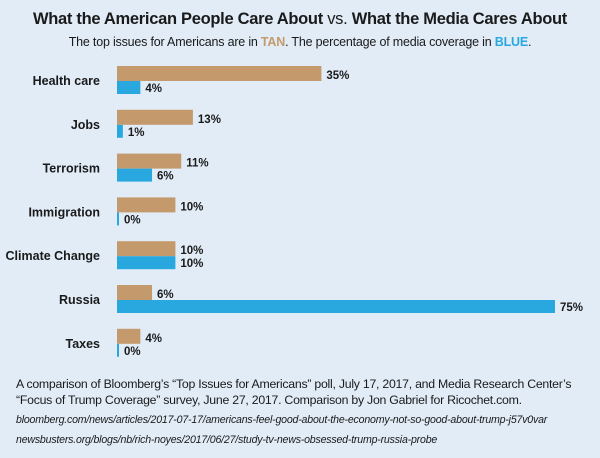 Image resolution: width=600 pixels, height=458 pixels. Describe the element at coordinates (209, 120) in the screenshot. I see `tan-value-label: 13%` at that location.